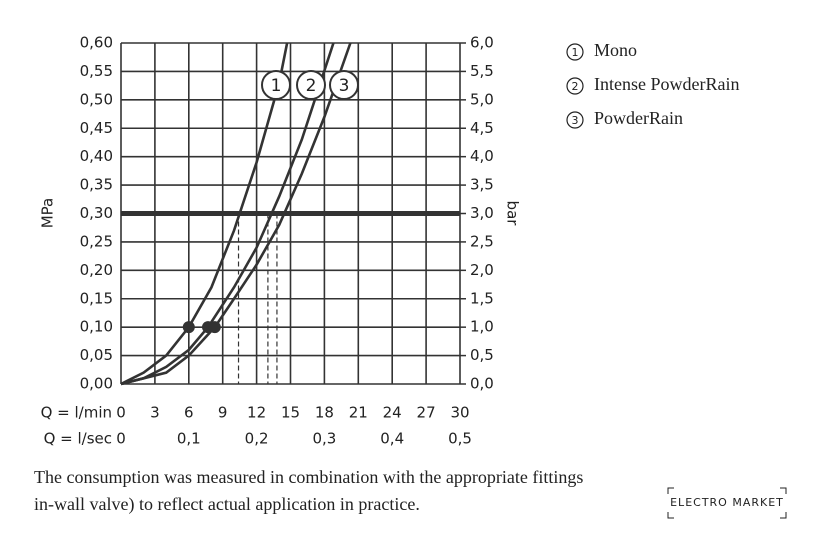 Image resolution: width=840 pixels, height=540 pixels. I want to click on x-tick-label: 6, so click(189, 413).